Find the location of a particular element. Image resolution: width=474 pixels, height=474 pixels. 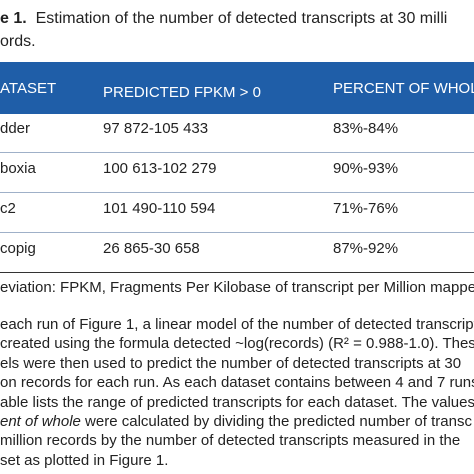

table-cell: 90%-93% is located at coordinates (366, 168).